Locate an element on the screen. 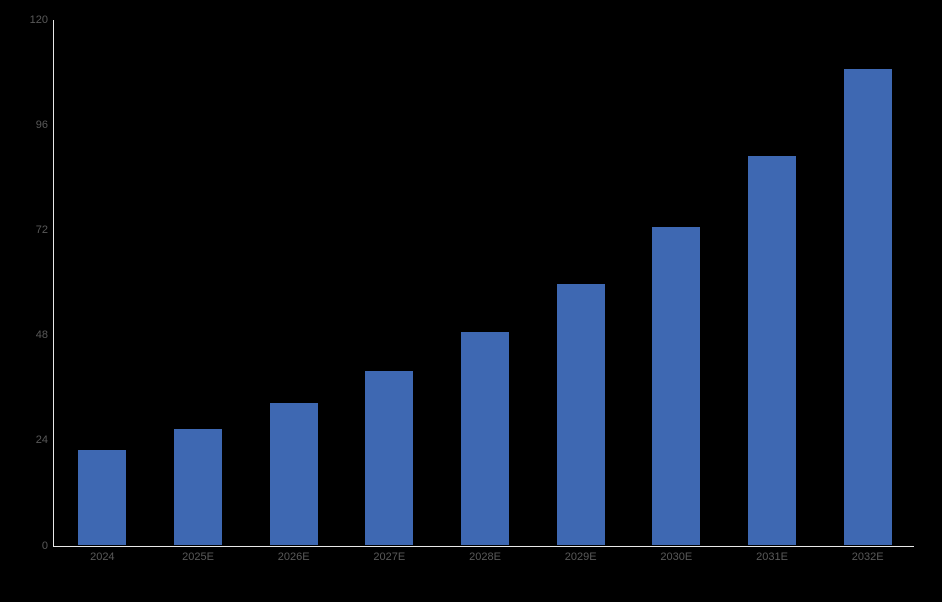  x-tick-label-2024: 2024 is located at coordinates (102, 557).